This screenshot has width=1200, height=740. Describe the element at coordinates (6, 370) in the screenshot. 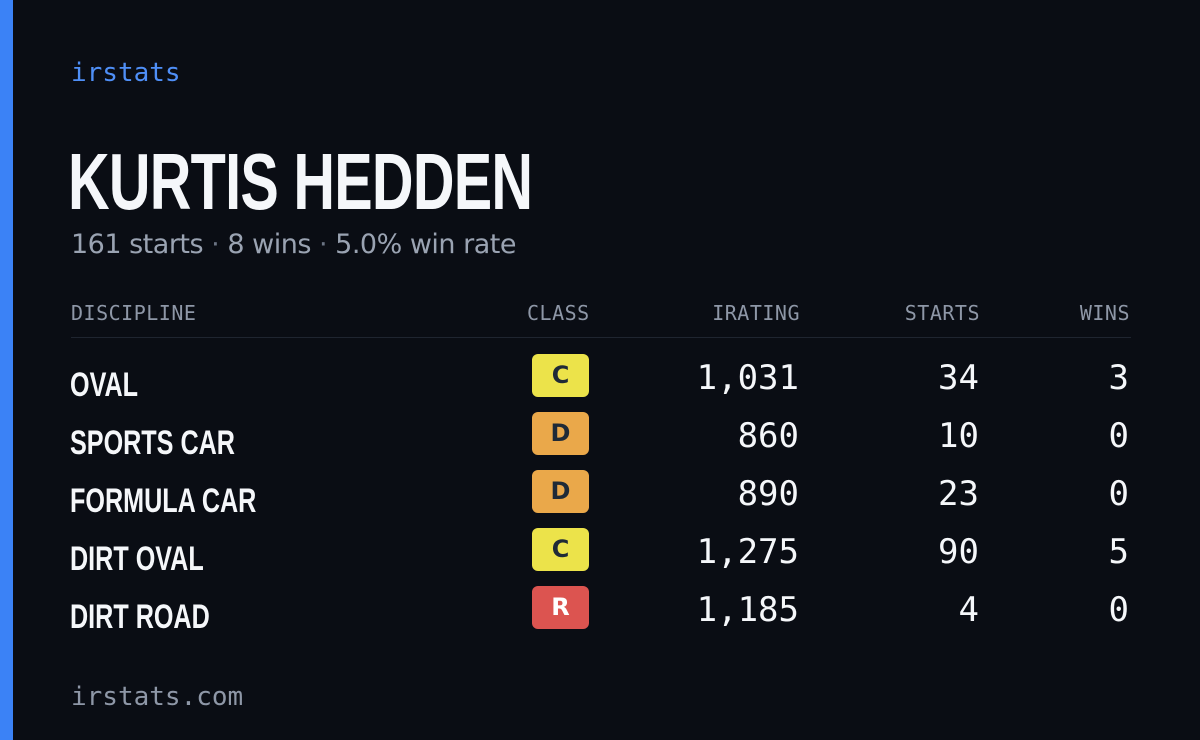

I see `accent-bar` at that location.